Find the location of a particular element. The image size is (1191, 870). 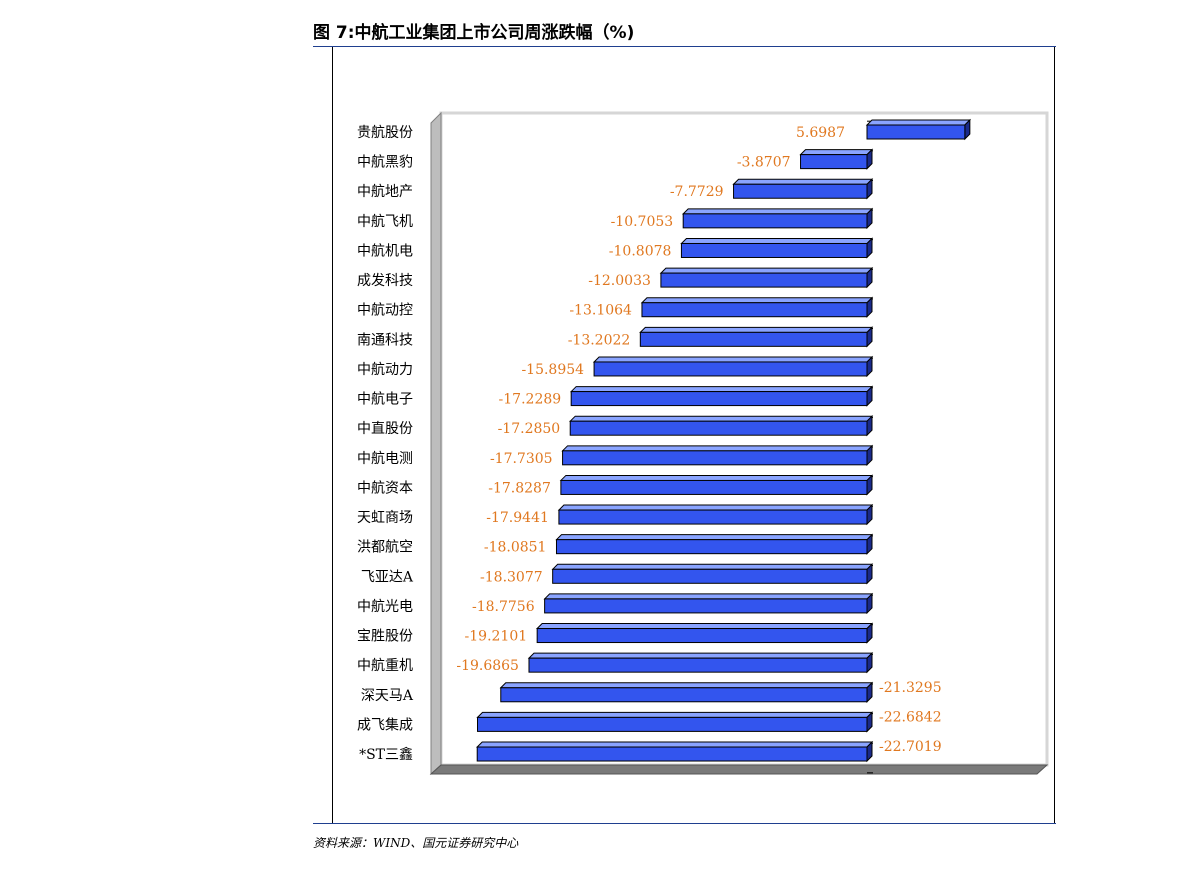

category-label: 中直股份 is located at coordinates (385, 428).